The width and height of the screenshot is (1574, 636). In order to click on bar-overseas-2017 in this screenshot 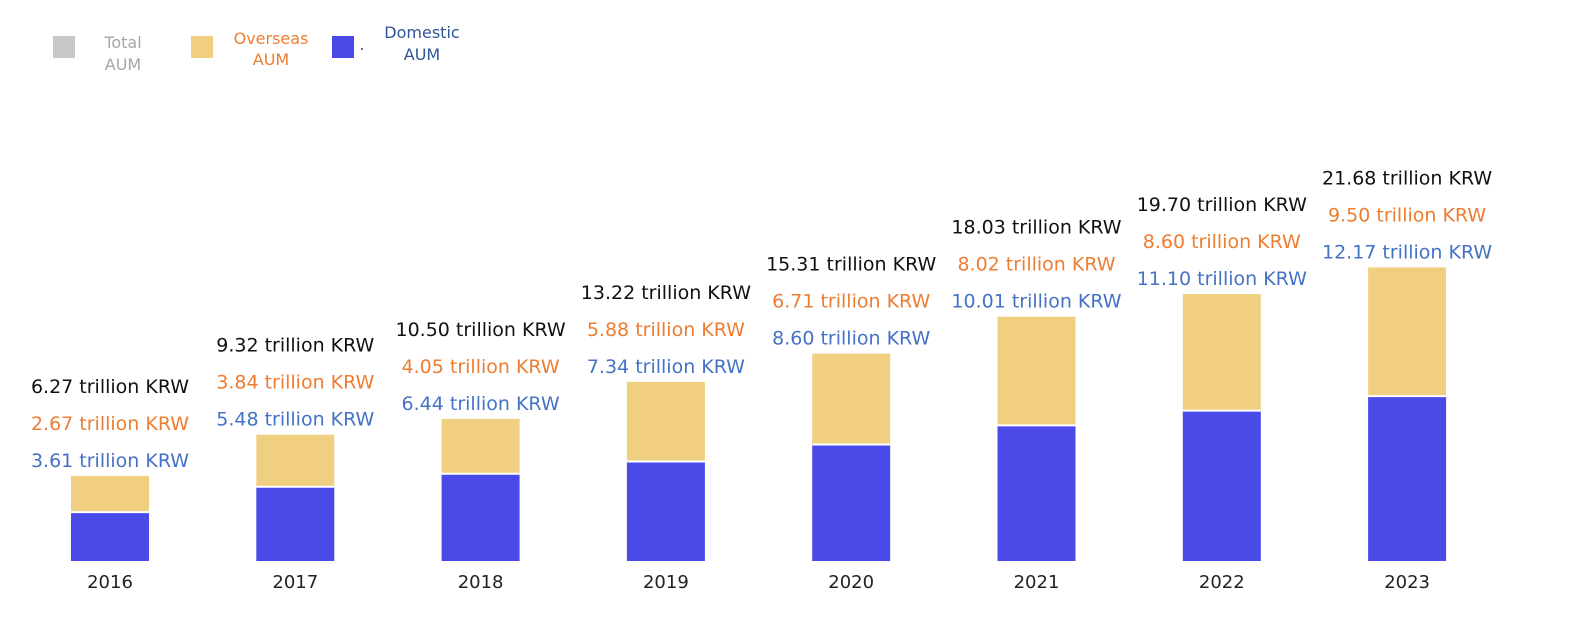, I will do `click(295, 460)`.